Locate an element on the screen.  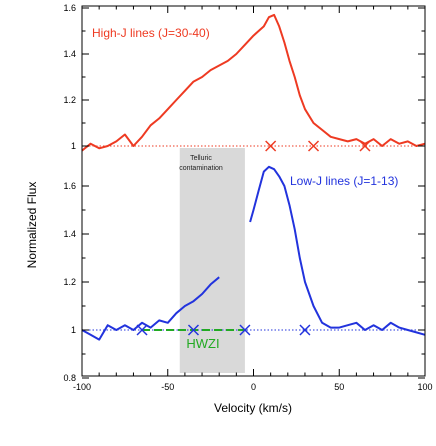
lower-y-tick-label-3: 1.4 is located at coordinates (69, 234).